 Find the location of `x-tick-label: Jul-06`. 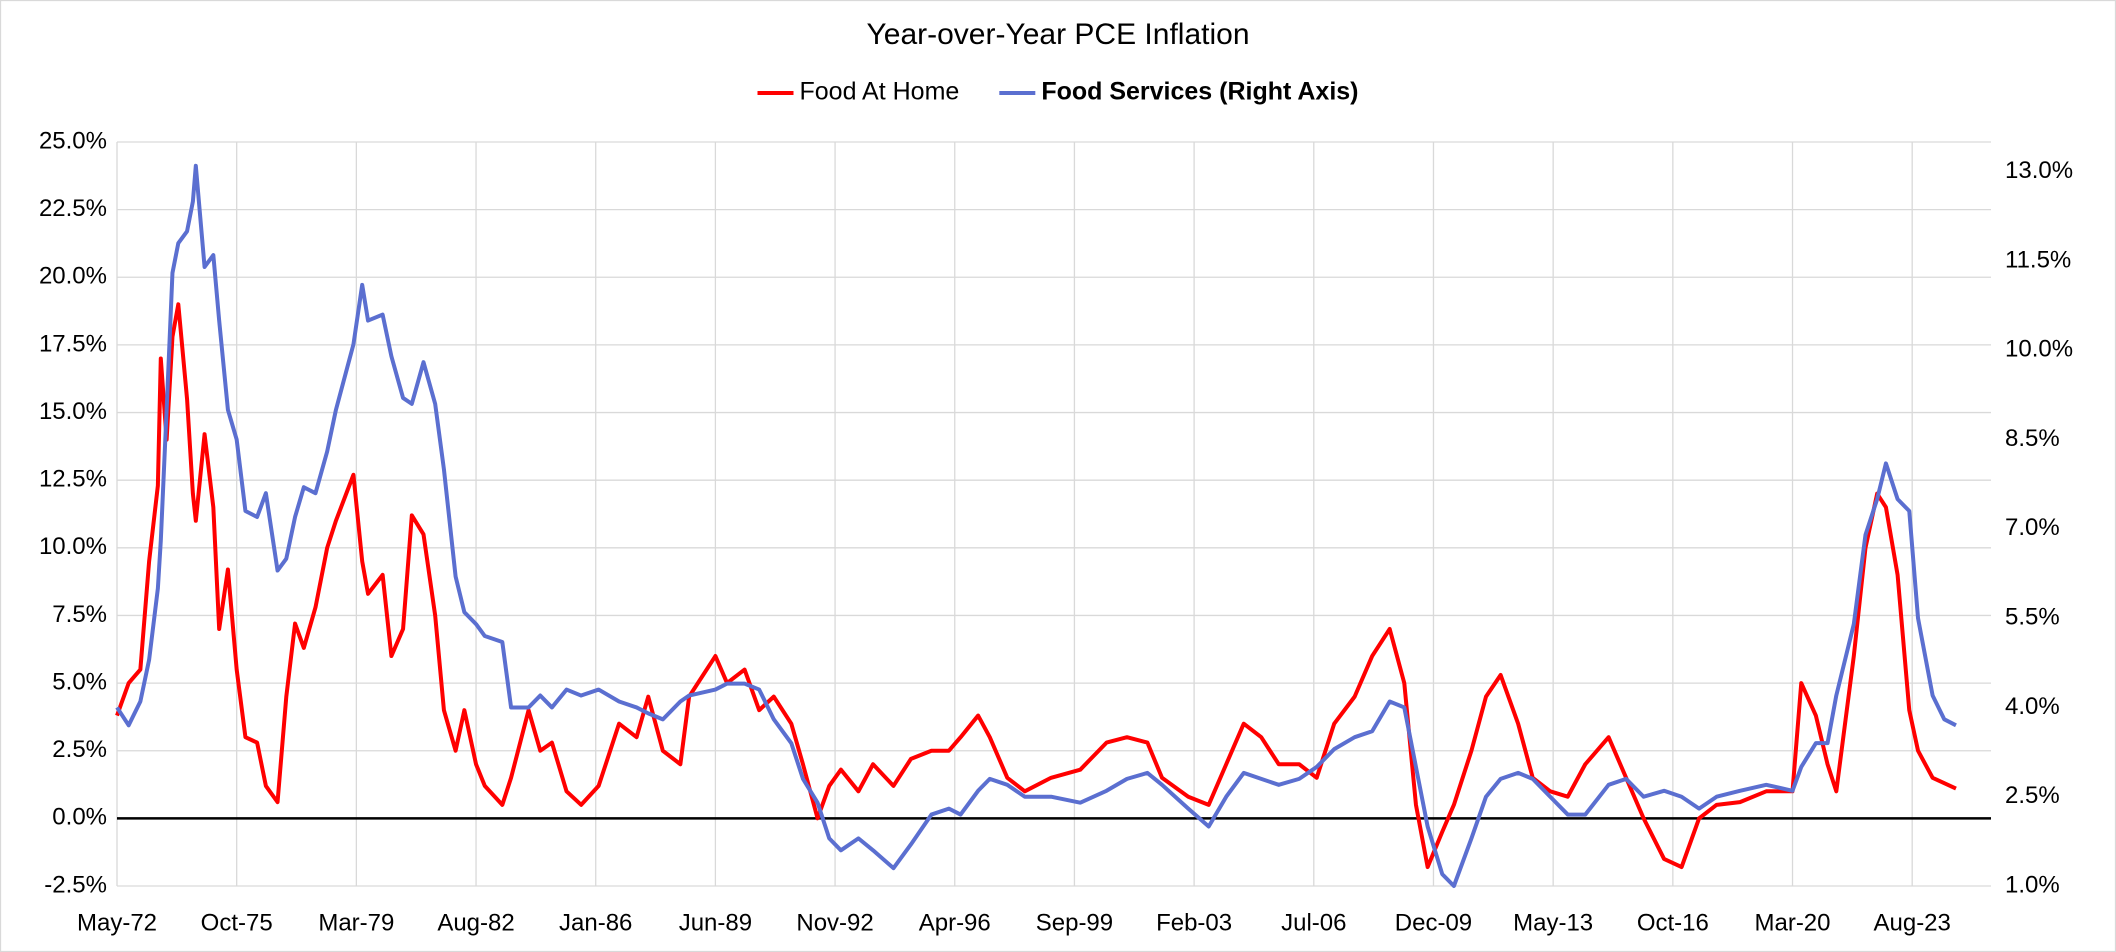

x-tick-label: Jul-06 is located at coordinates (1313, 922).